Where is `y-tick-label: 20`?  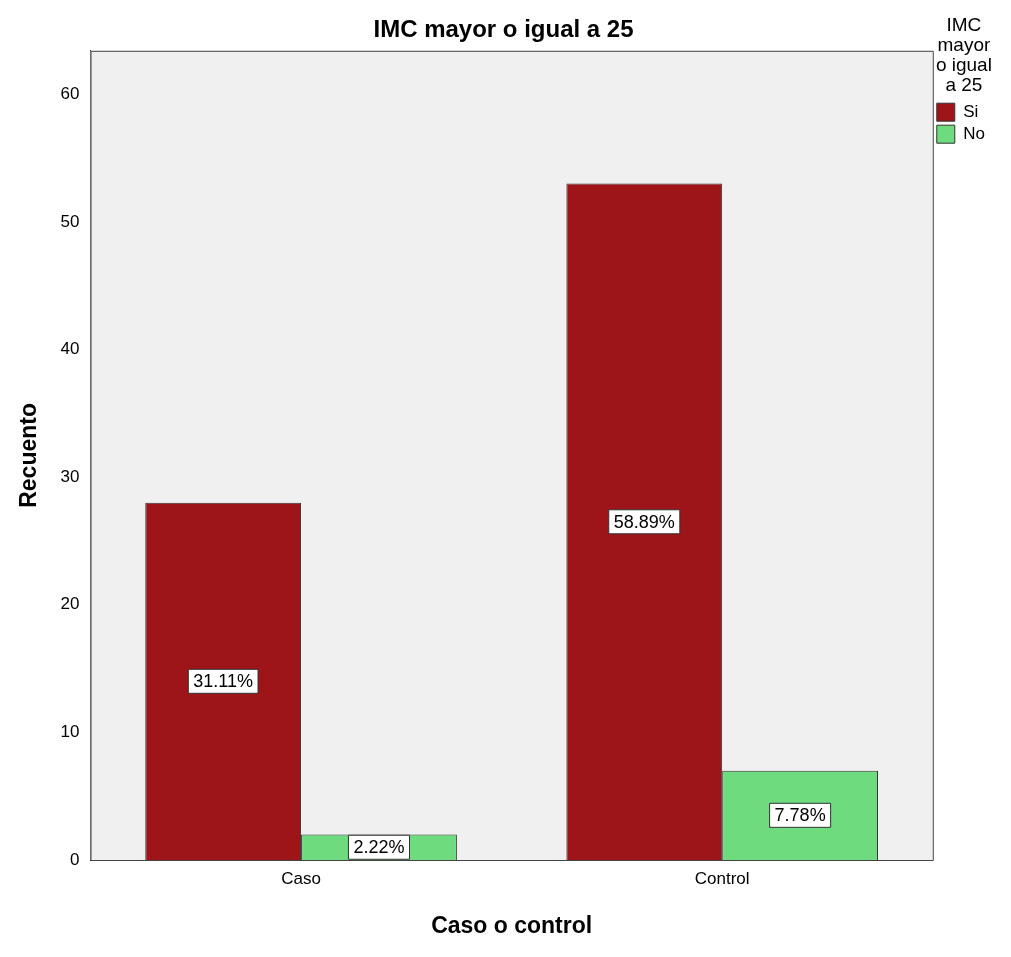 y-tick-label: 20 is located at coordinates (70, 604).